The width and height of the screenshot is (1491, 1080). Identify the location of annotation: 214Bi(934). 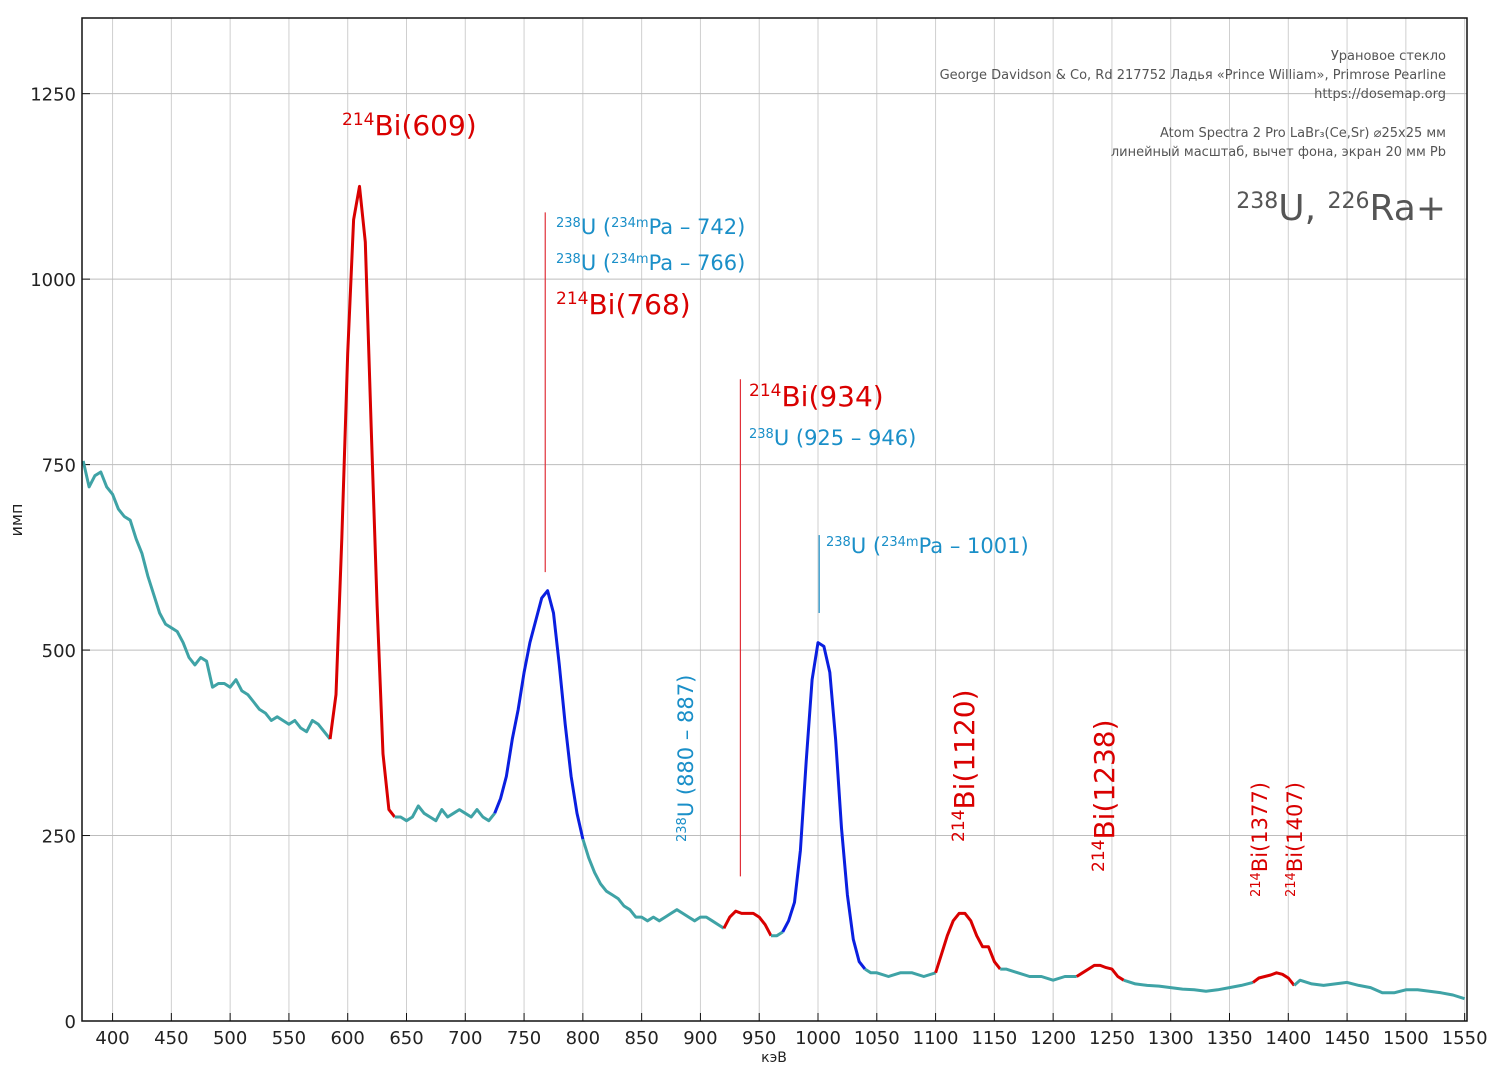
(816, 396).